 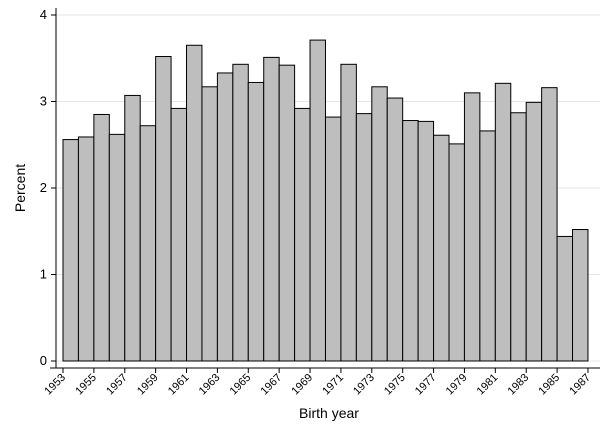 I want to click on bar-1972, so click(x=364, y=237).